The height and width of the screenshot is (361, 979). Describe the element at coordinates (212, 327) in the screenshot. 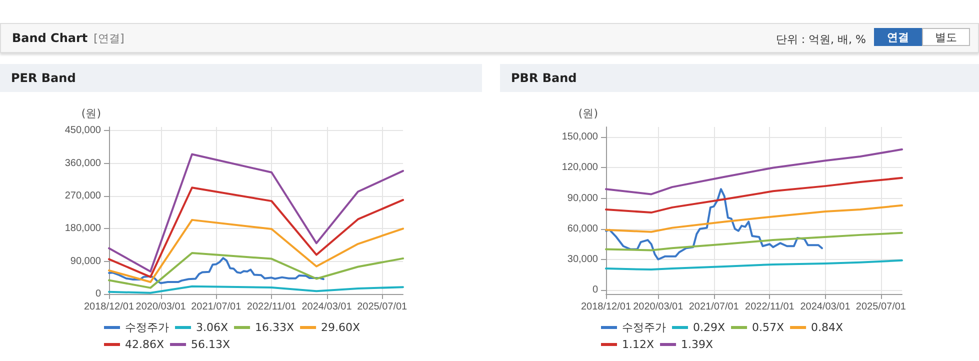

I see `legend-label: 3.06X` at that location.